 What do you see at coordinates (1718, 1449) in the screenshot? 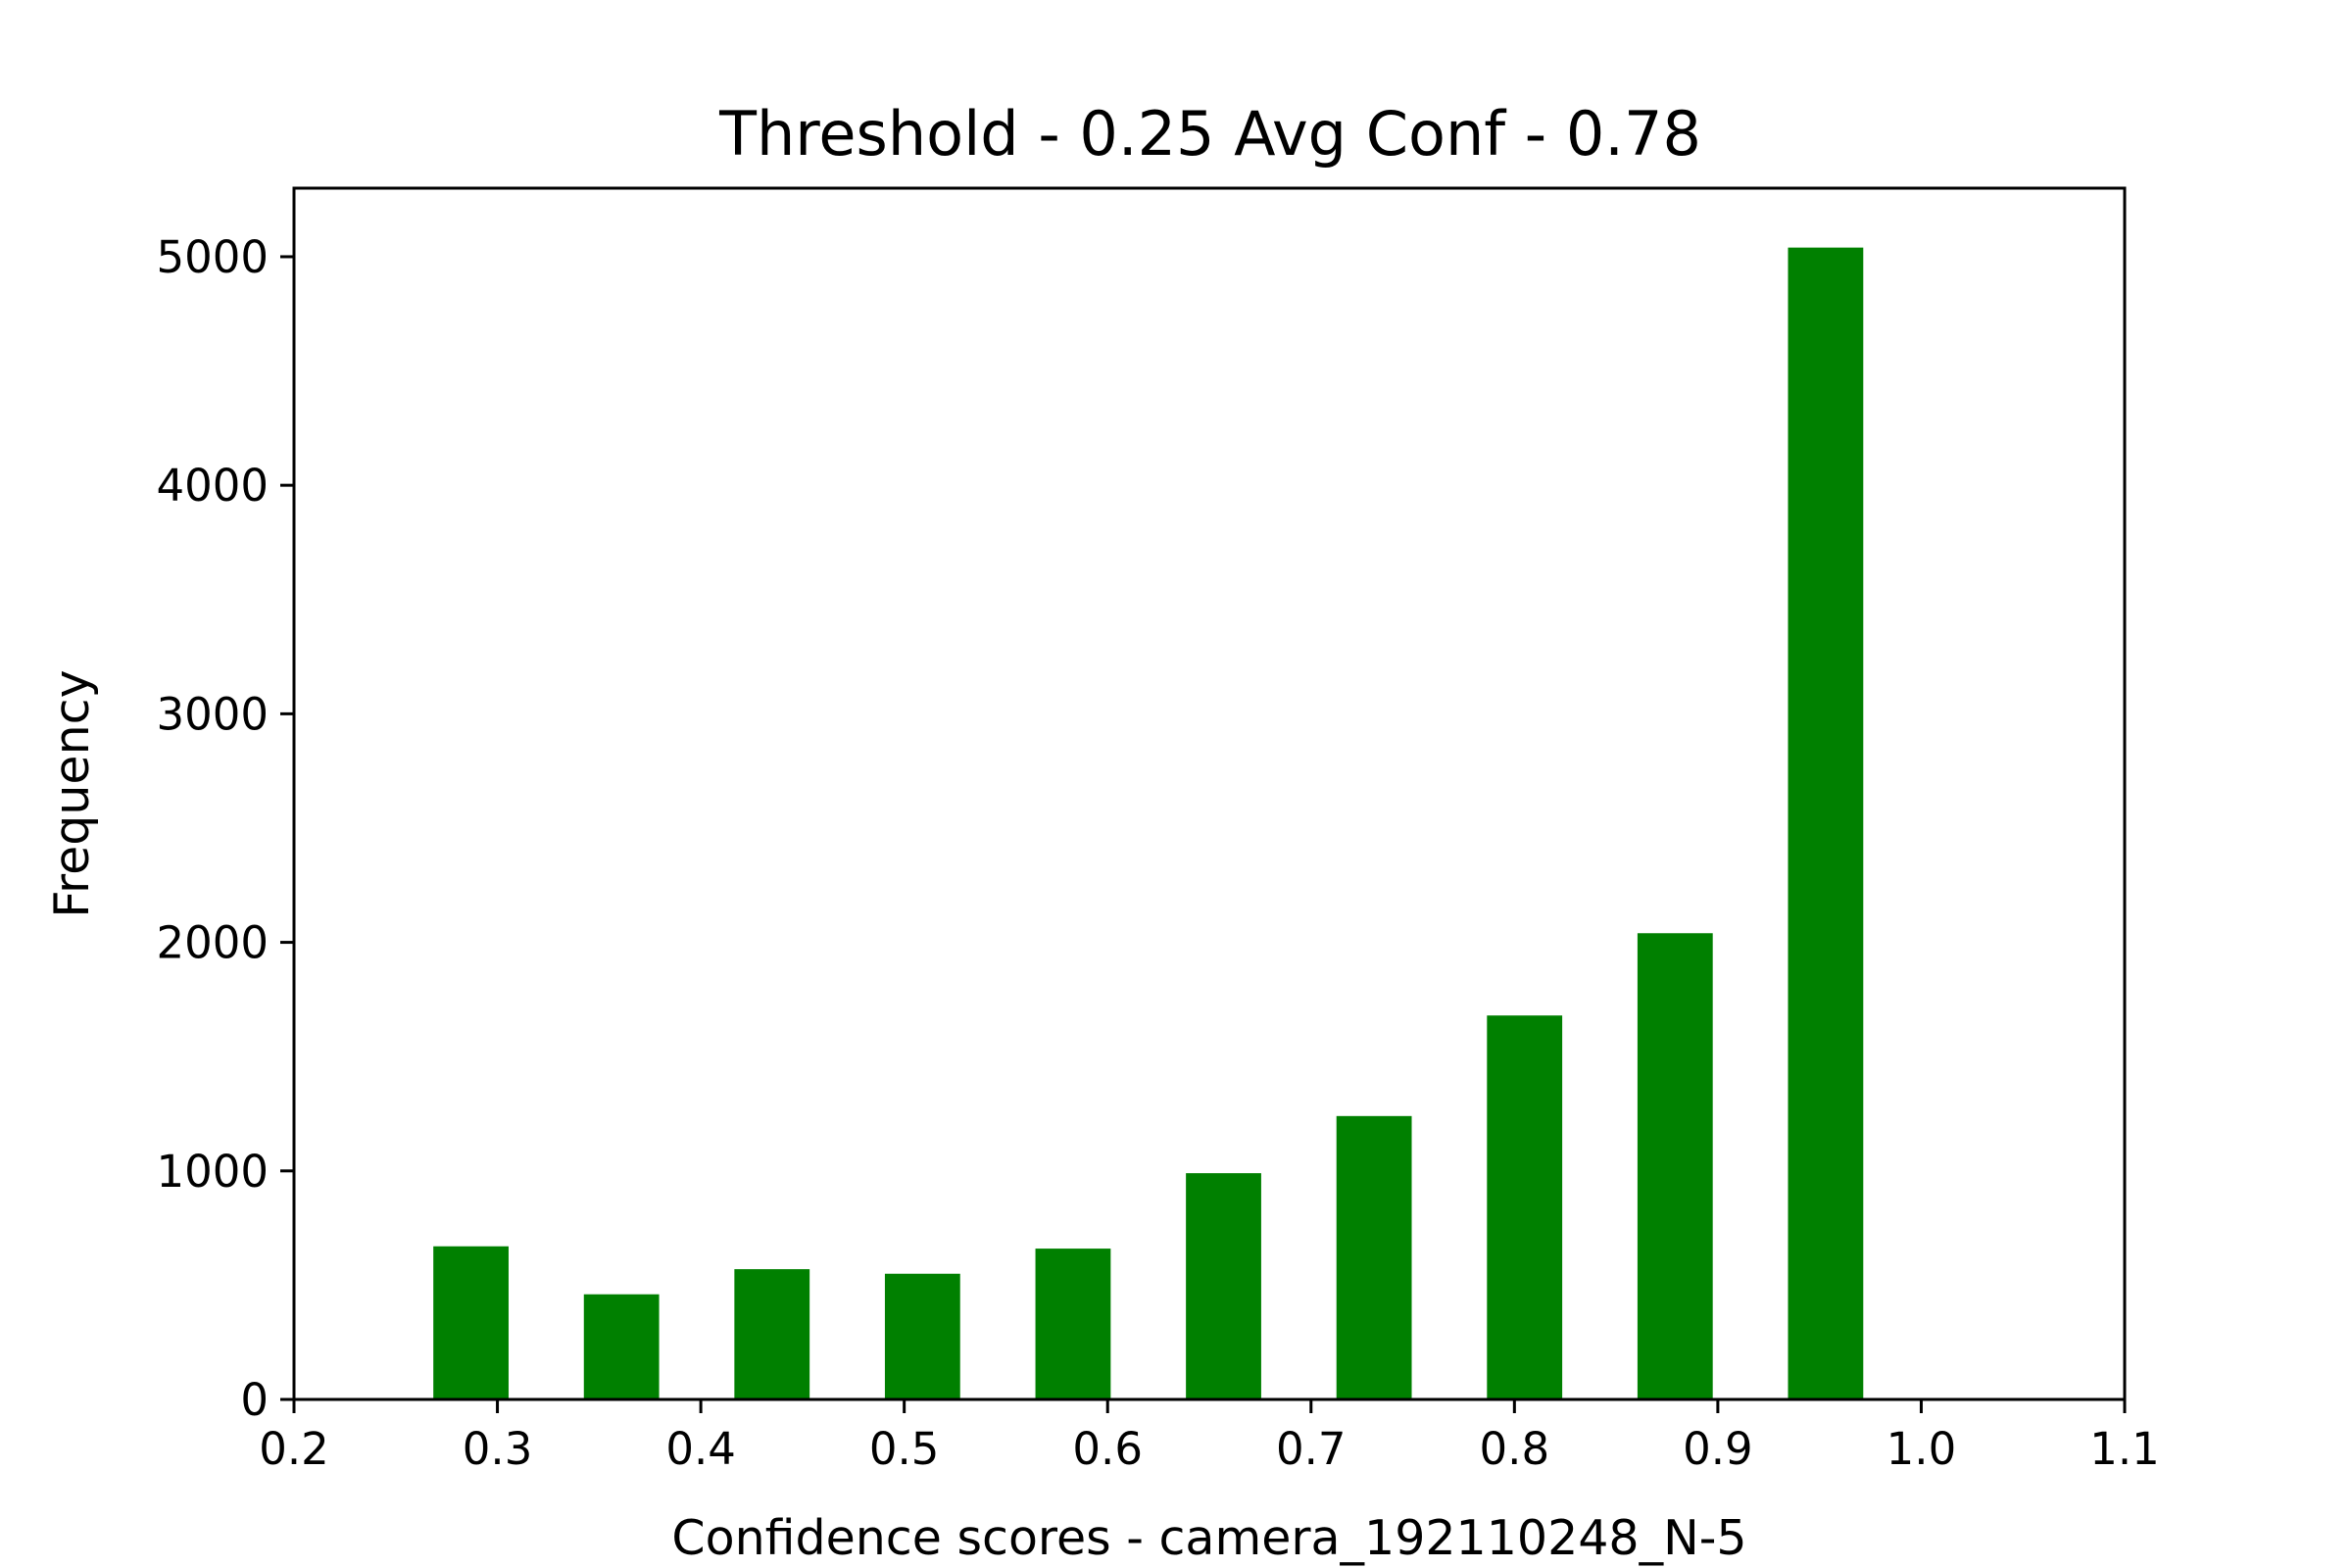
I see `x-tick-label-7: 0.9` at bounding box center [1718, 1449].